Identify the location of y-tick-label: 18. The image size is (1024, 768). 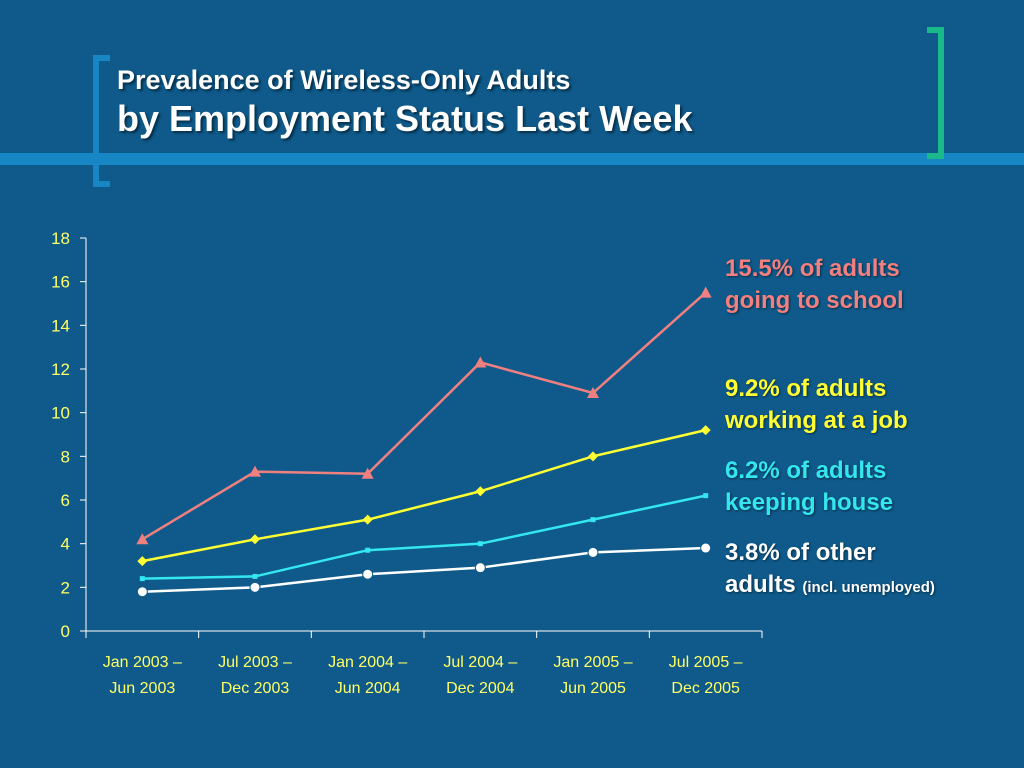
(60, 238).